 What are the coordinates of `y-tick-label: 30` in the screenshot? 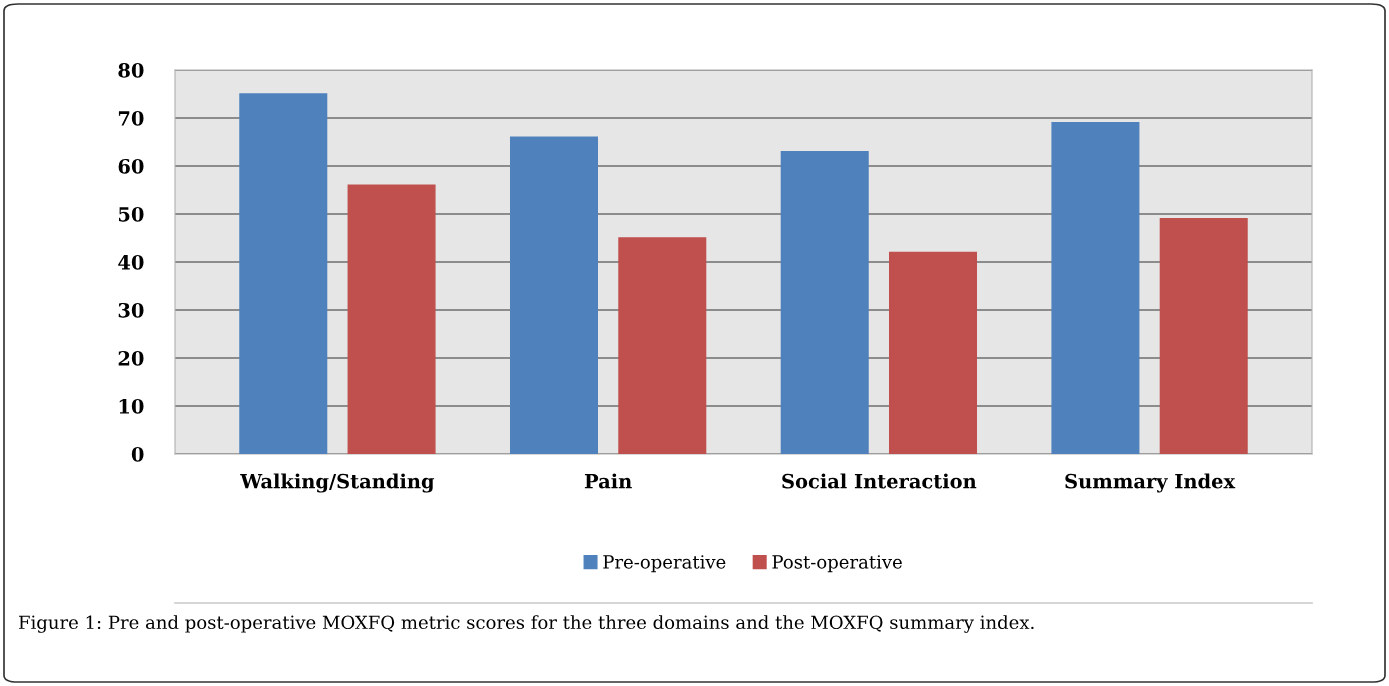 It's located at (131, 310).